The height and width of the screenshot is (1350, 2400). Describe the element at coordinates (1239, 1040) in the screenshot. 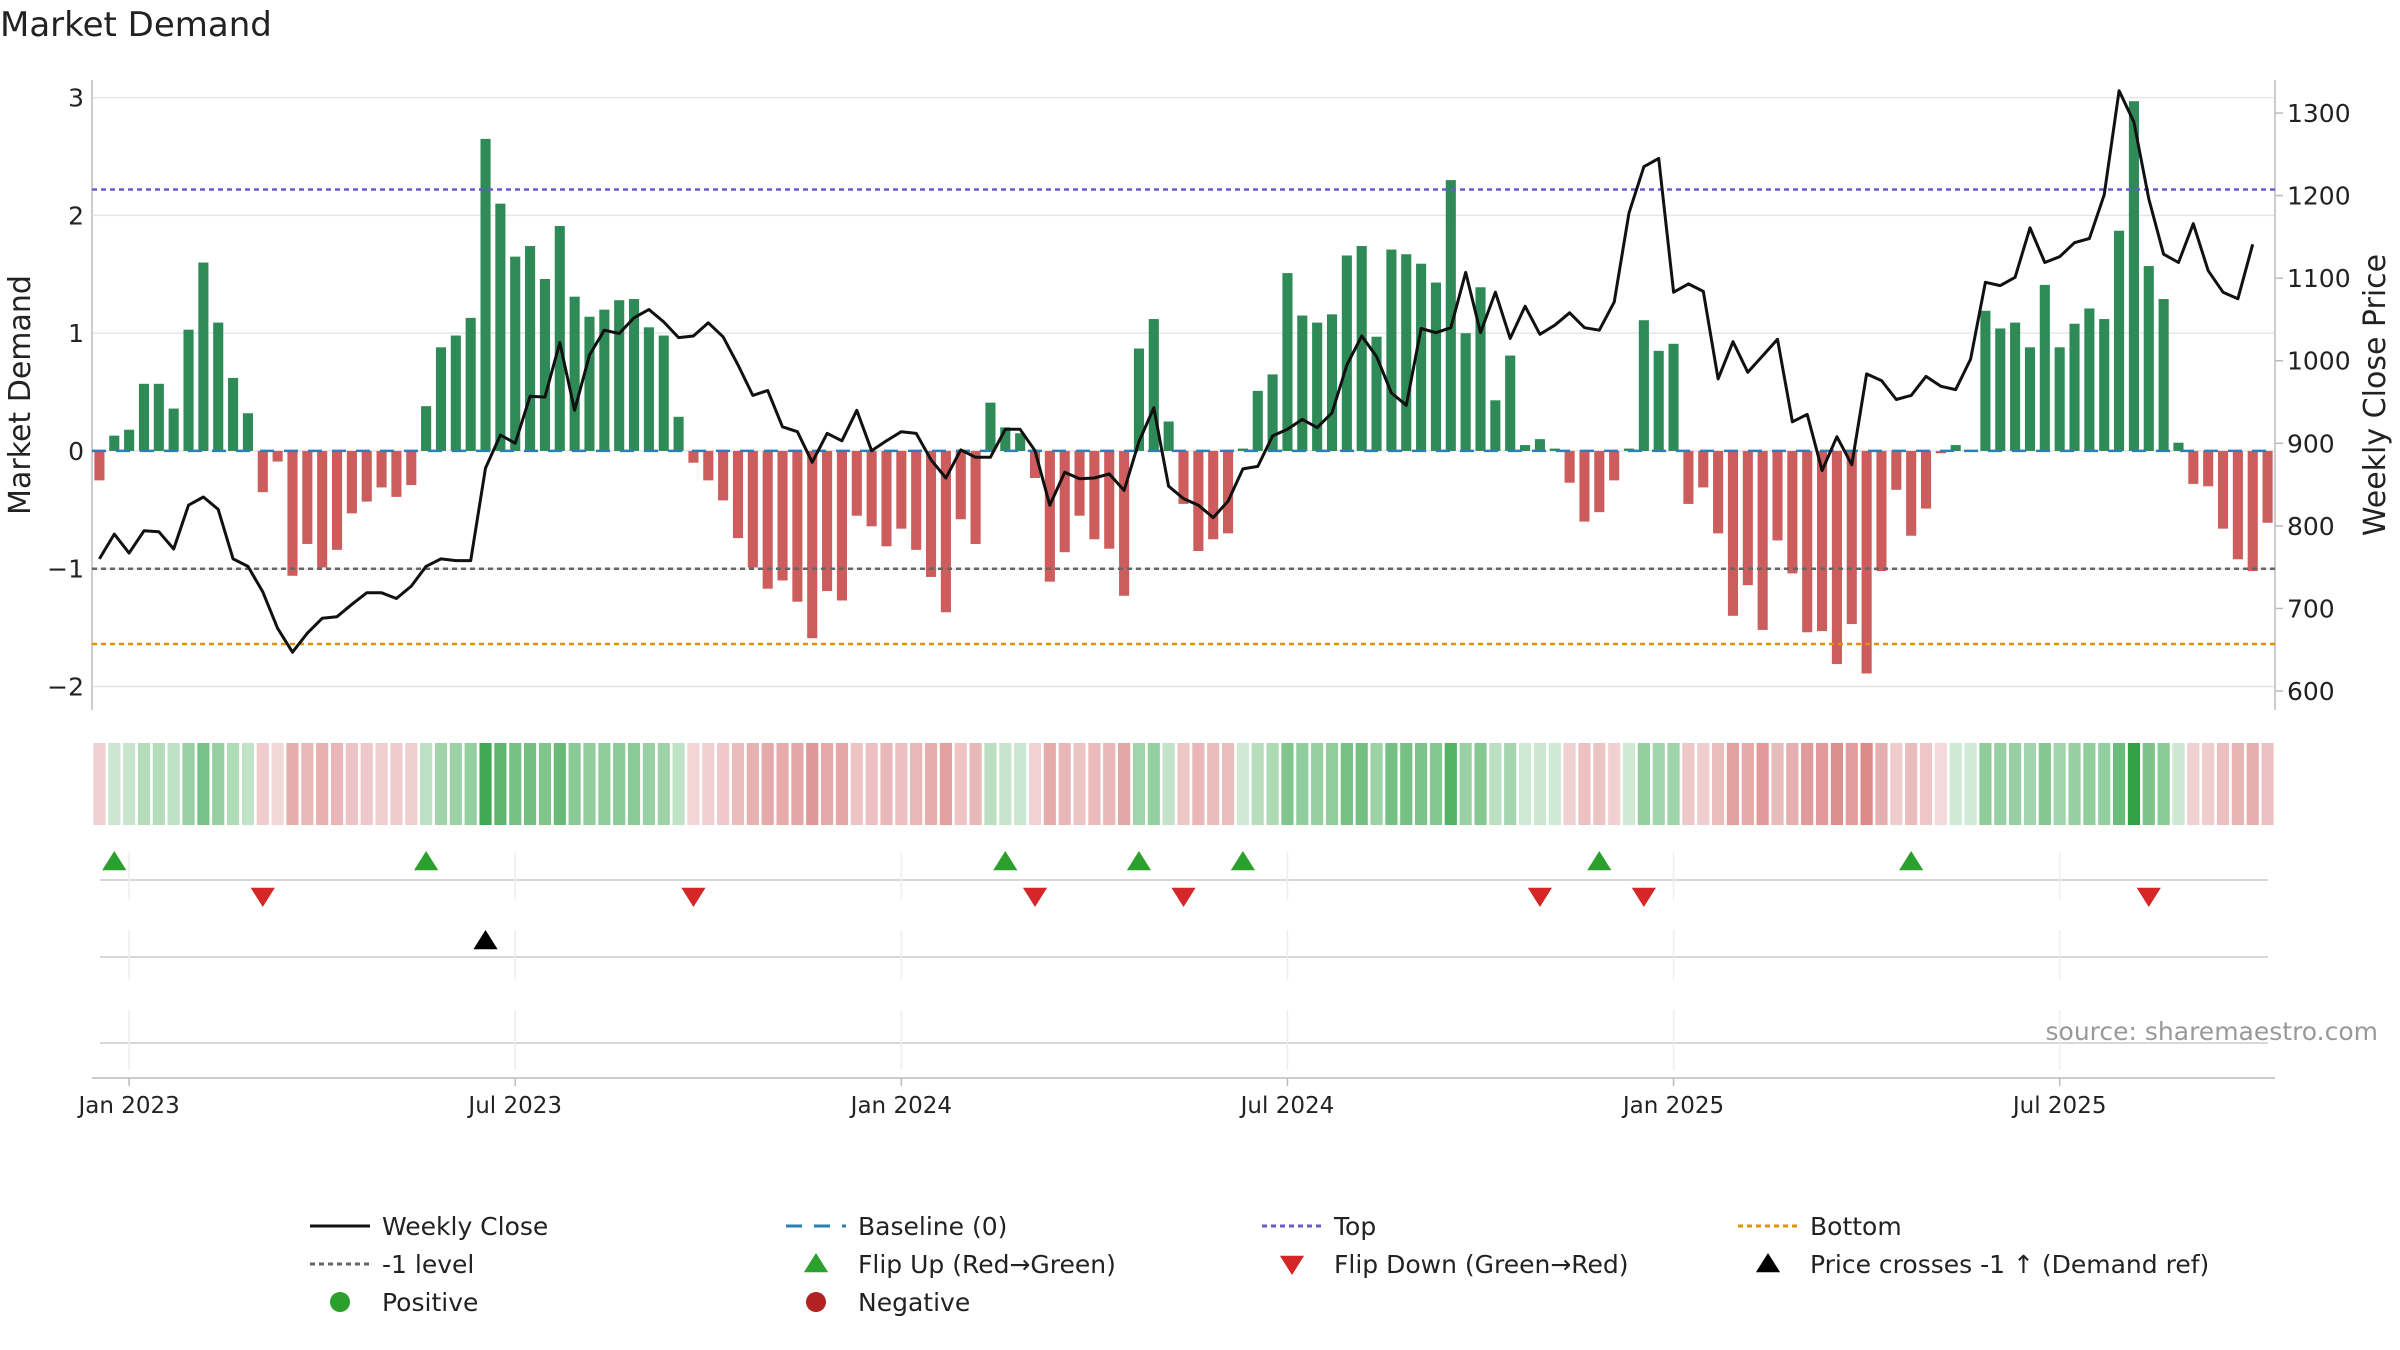

I see `empty-panel: source: sharemaestro.com` at that location.